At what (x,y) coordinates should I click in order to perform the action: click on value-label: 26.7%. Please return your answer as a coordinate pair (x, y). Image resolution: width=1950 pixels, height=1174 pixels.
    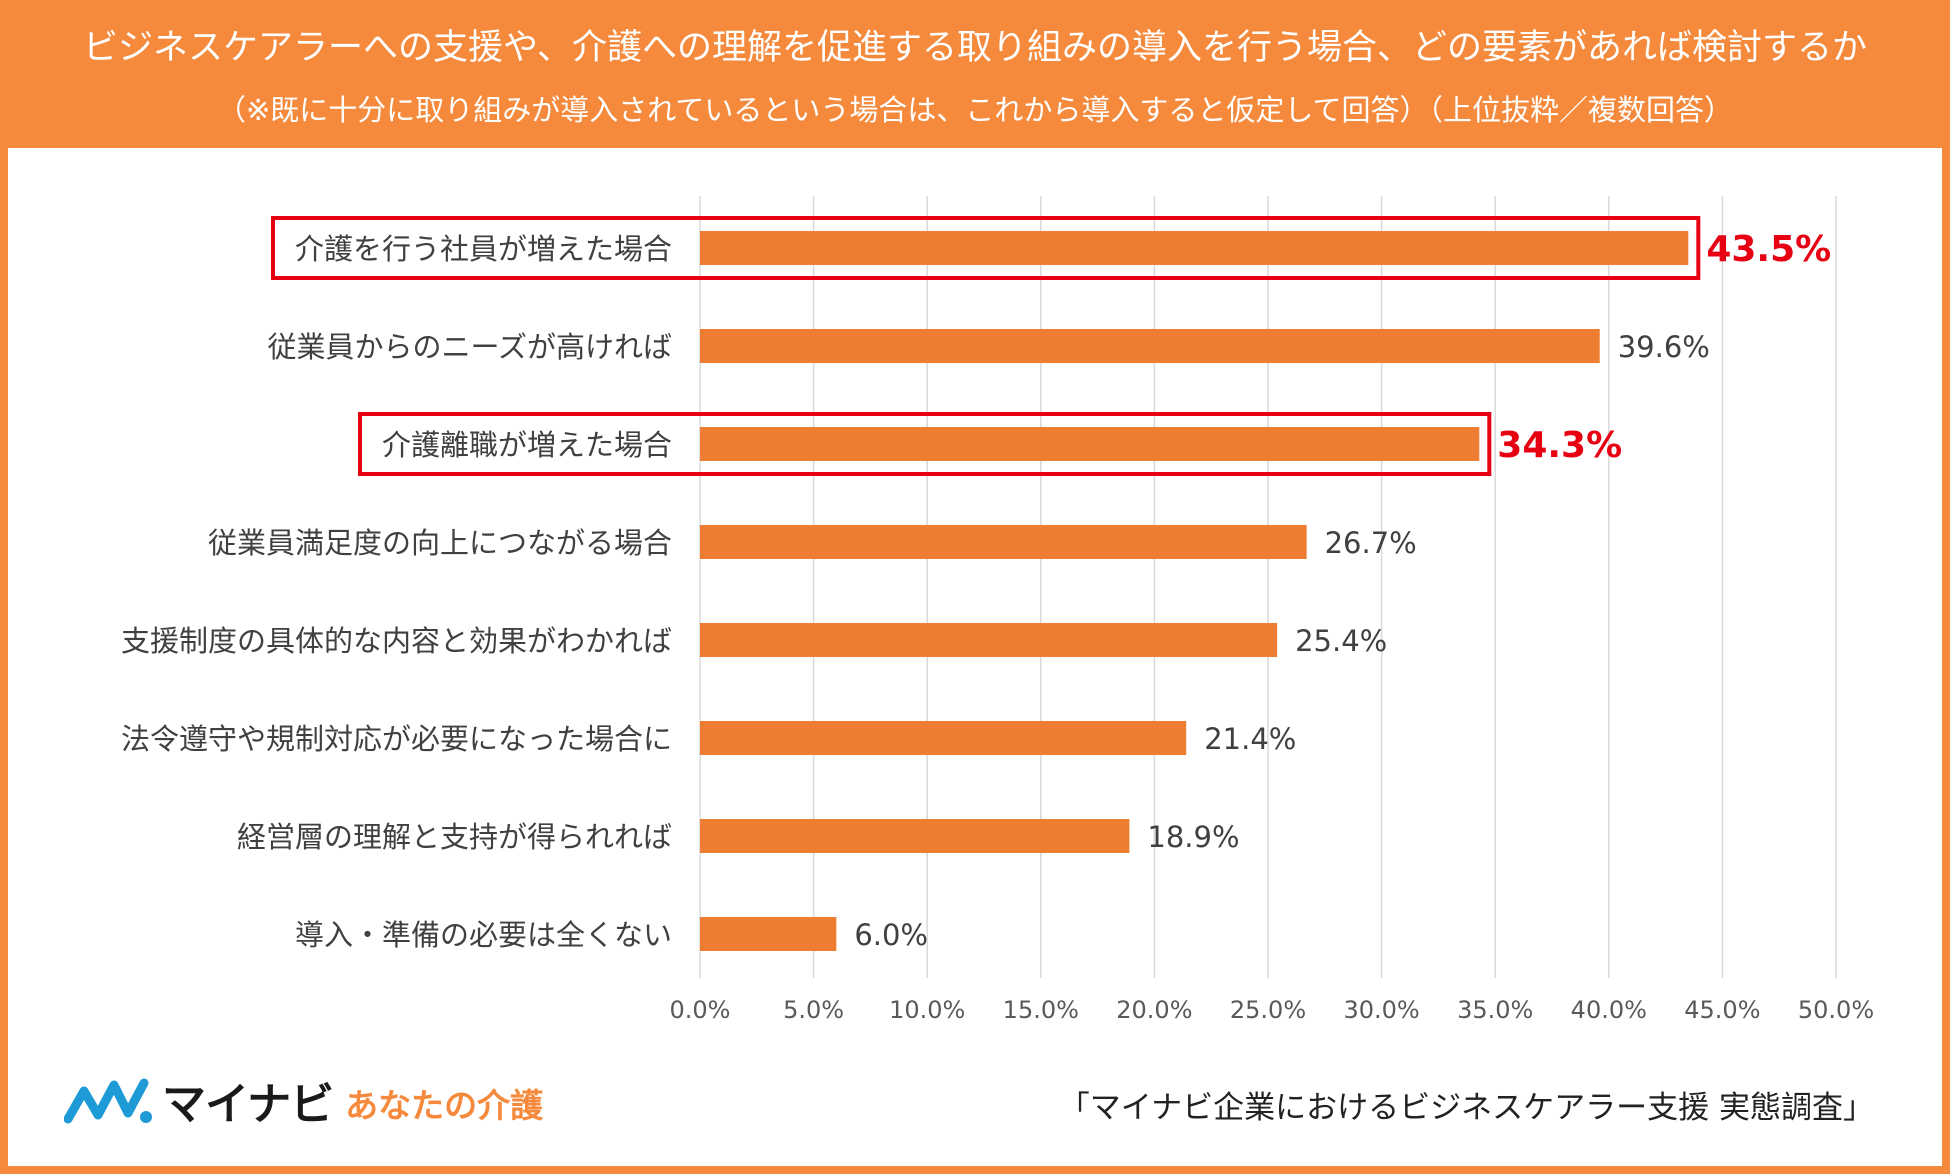
    Looking at the image, I should click on (1371, 543).